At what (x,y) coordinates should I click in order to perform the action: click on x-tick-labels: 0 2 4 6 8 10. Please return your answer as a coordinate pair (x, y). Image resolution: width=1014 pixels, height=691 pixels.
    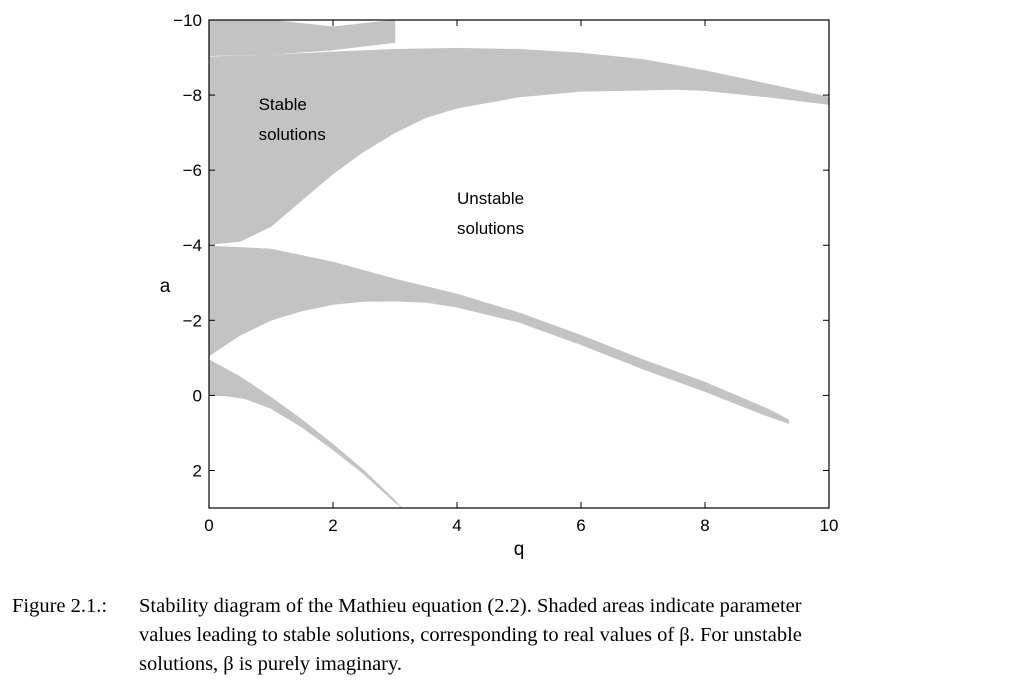
    Looking at the image, I should click on (521, 525).